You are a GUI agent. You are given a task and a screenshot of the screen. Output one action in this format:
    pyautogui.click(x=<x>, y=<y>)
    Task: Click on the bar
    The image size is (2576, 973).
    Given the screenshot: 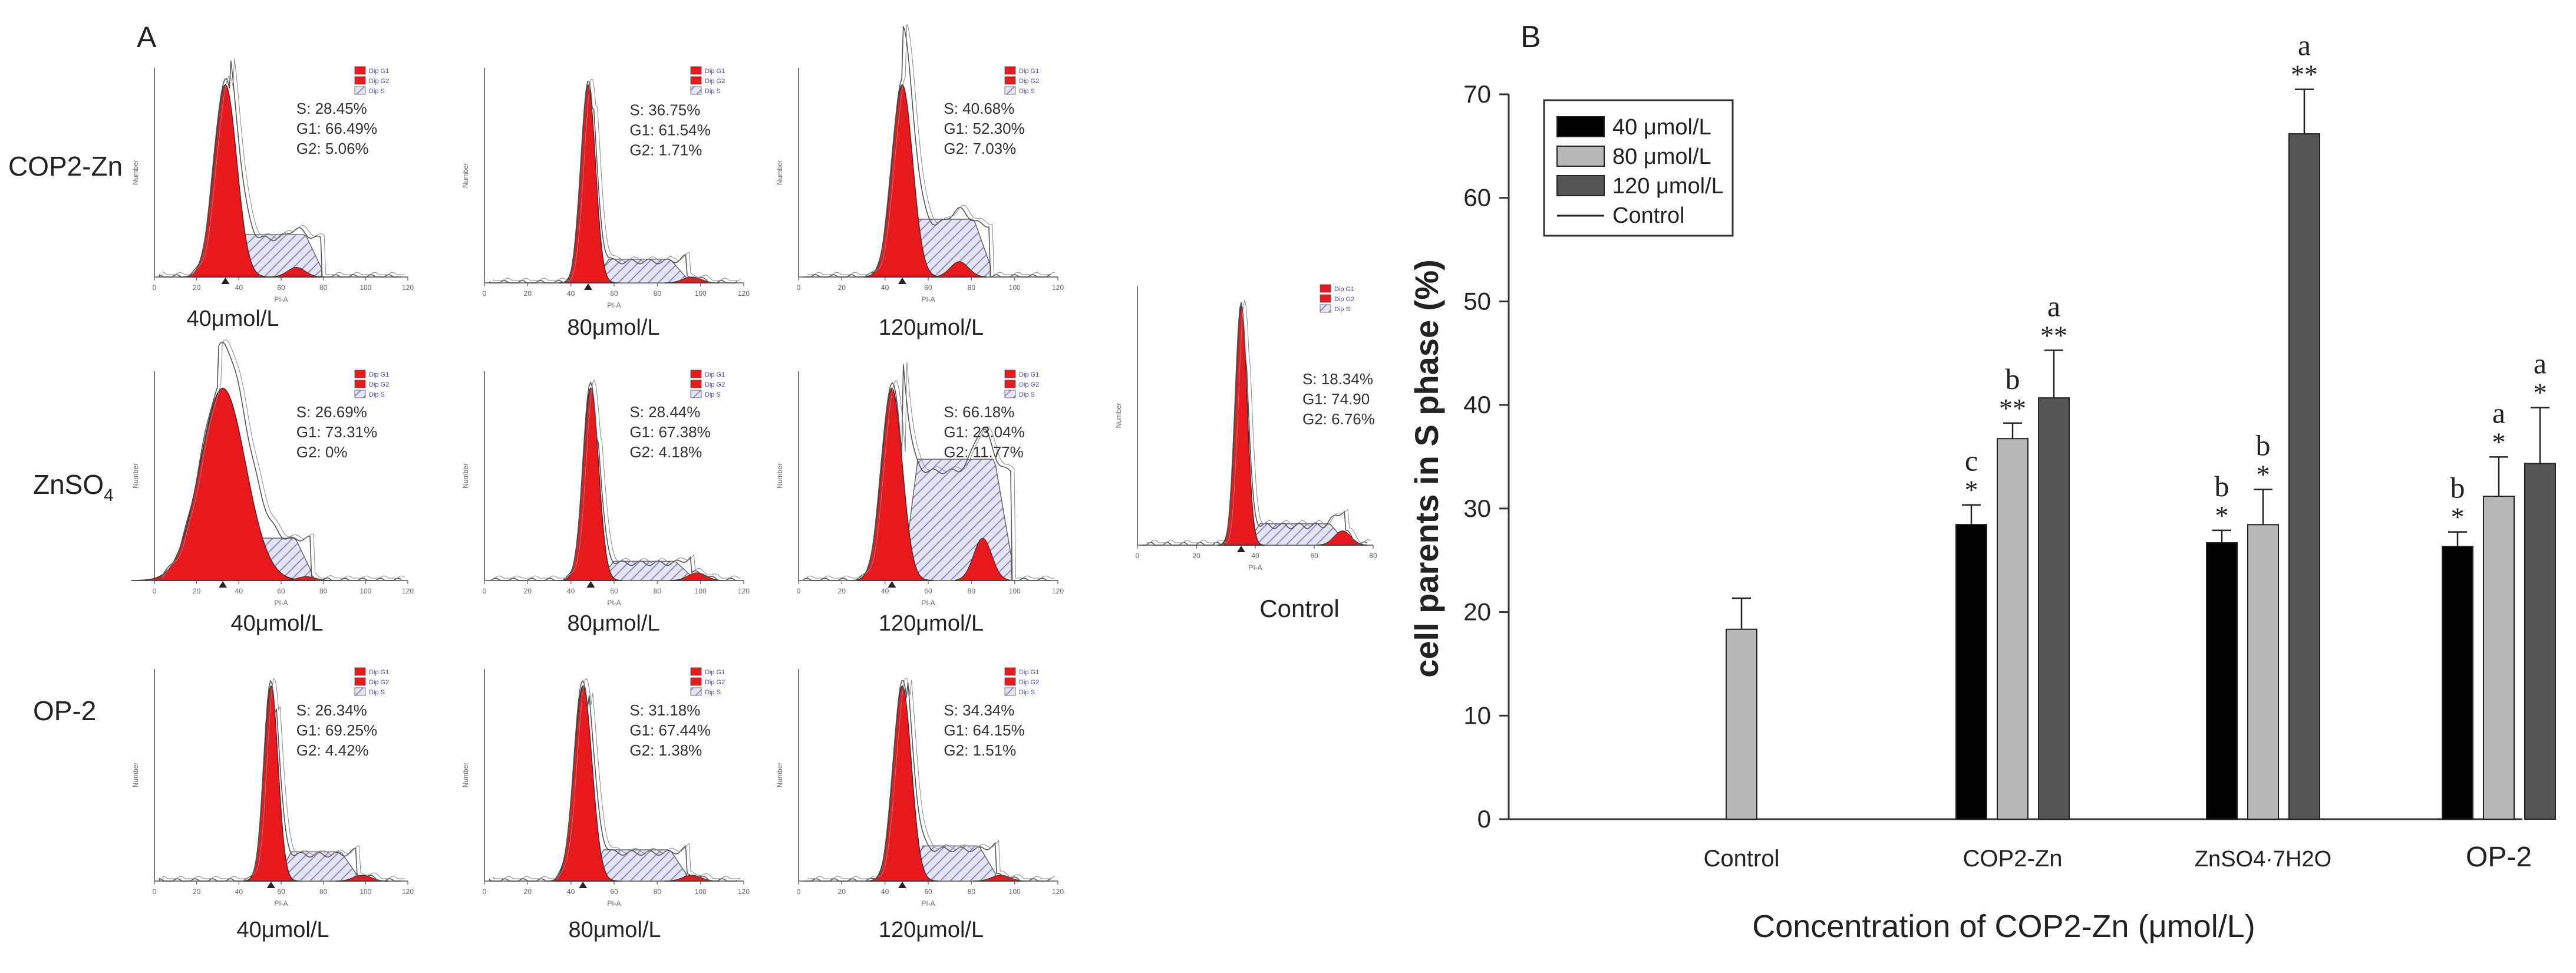 What is the action you would take?
    pyautogui.click(x=2263, y=672)
    